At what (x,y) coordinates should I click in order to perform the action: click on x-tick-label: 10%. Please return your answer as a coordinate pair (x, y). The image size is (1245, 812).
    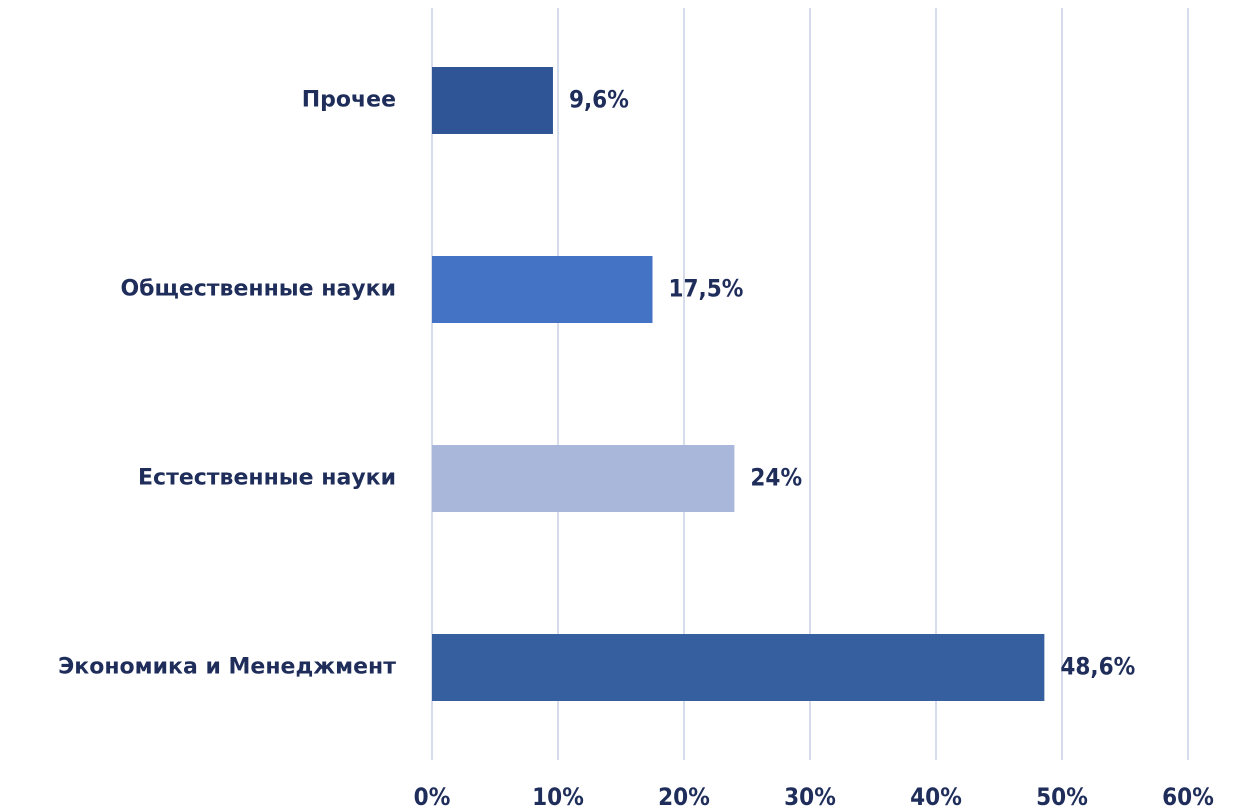
    Looking at the image, I should click on (558, 797).